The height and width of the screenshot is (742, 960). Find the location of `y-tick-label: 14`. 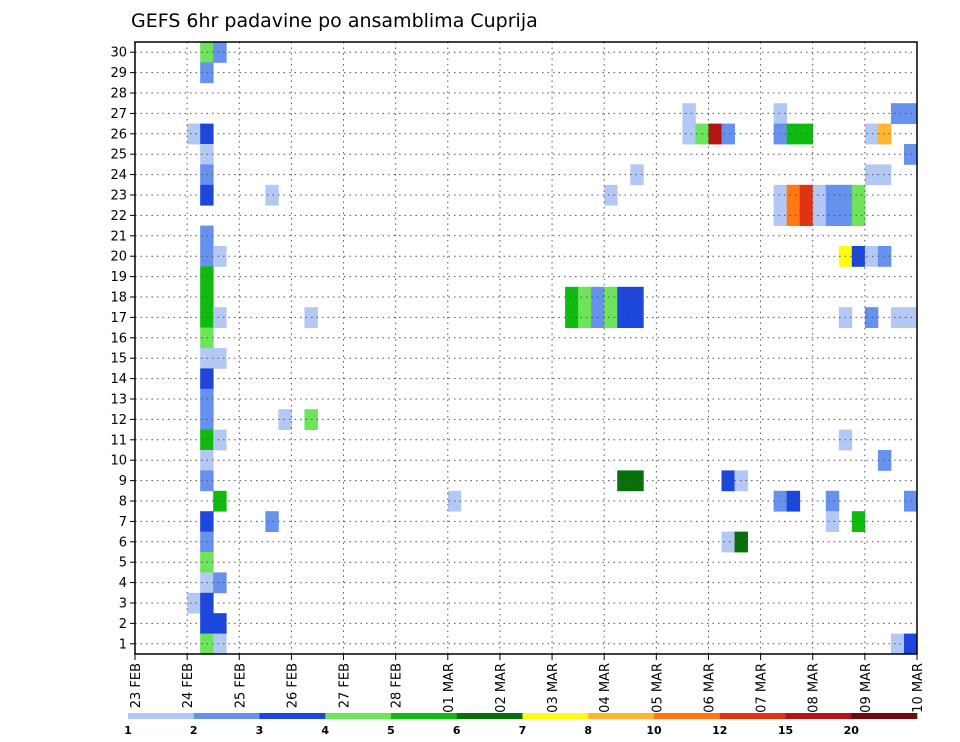

y-tick-label: 14 is located at coordinates (118, 379).